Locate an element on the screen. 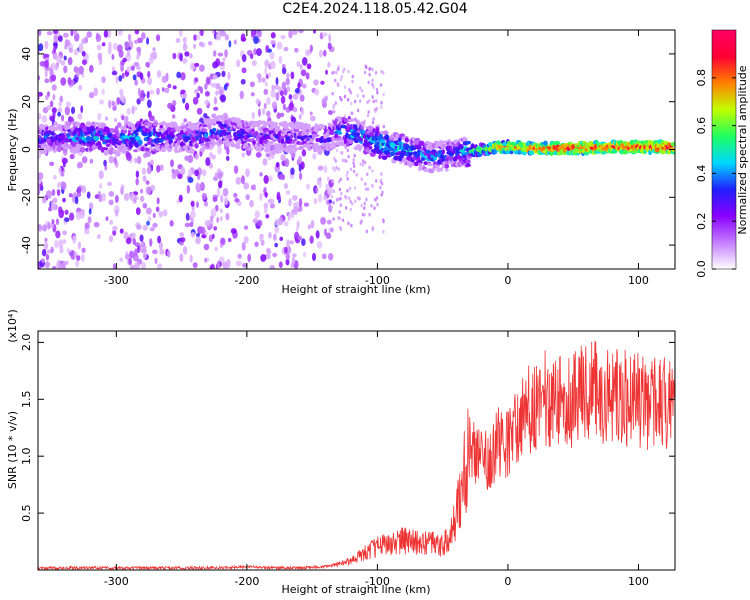 This screenshot has height=600, width=750. colorbar-label: Normalized spectral amplitude is located at coordinates (742, 149).